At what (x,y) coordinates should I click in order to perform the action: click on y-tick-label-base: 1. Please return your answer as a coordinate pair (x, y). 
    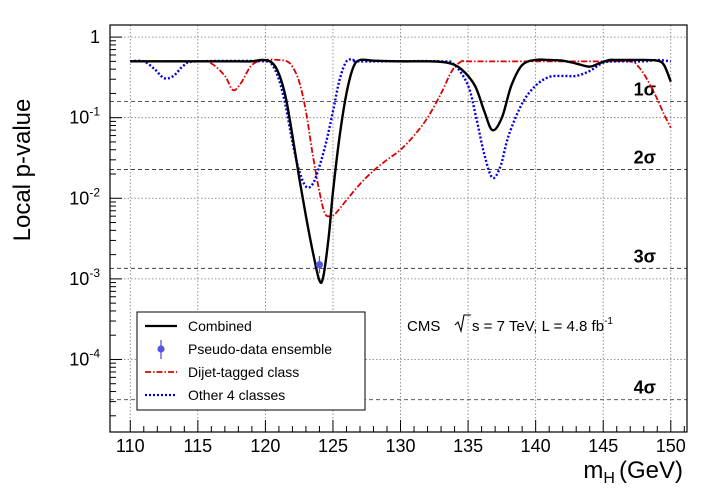
    Looking at the image, I should click on (95, 37).